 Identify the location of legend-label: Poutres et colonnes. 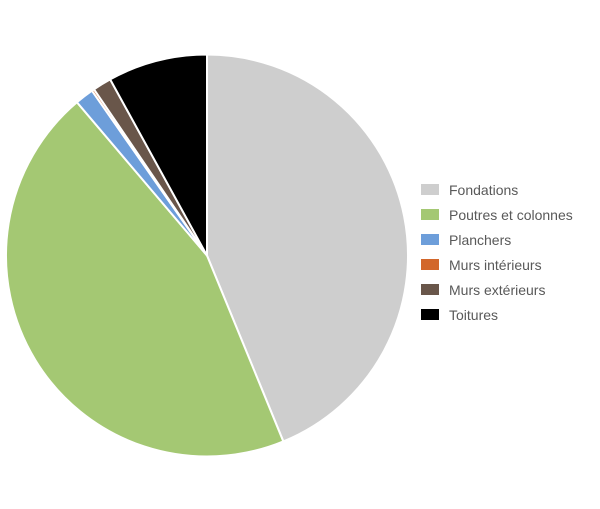
(511, 214).